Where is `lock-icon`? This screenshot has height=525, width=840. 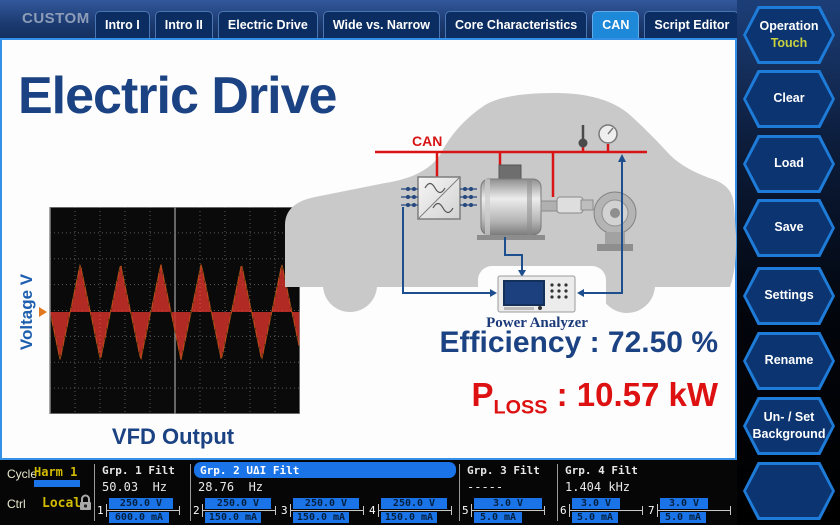 lock-icon is located at coordinates (85, 502).